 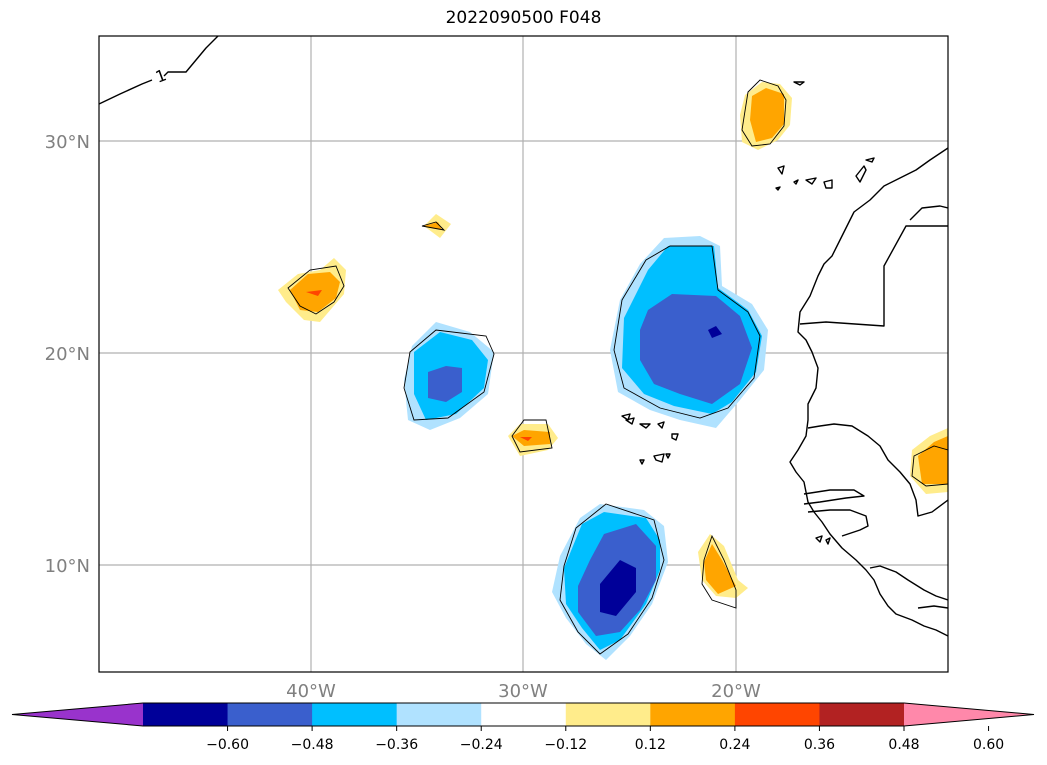 I want to click on anomaly-positive-north, so click(x=766, y=114).